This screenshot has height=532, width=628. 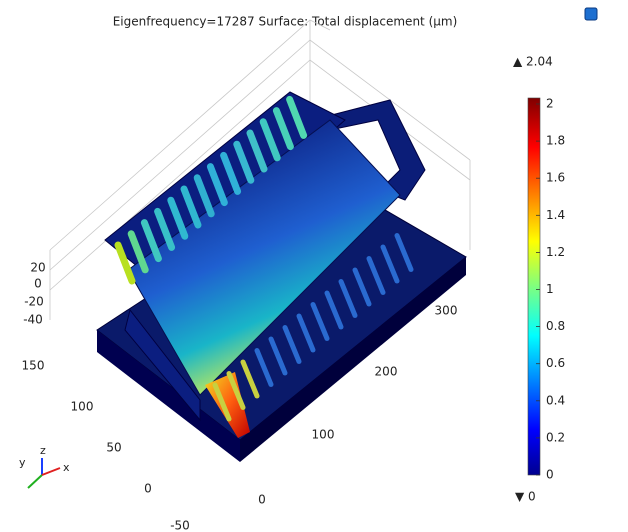 I want to click on colorbar-tick-label: 1, so click(x=550, y=289).